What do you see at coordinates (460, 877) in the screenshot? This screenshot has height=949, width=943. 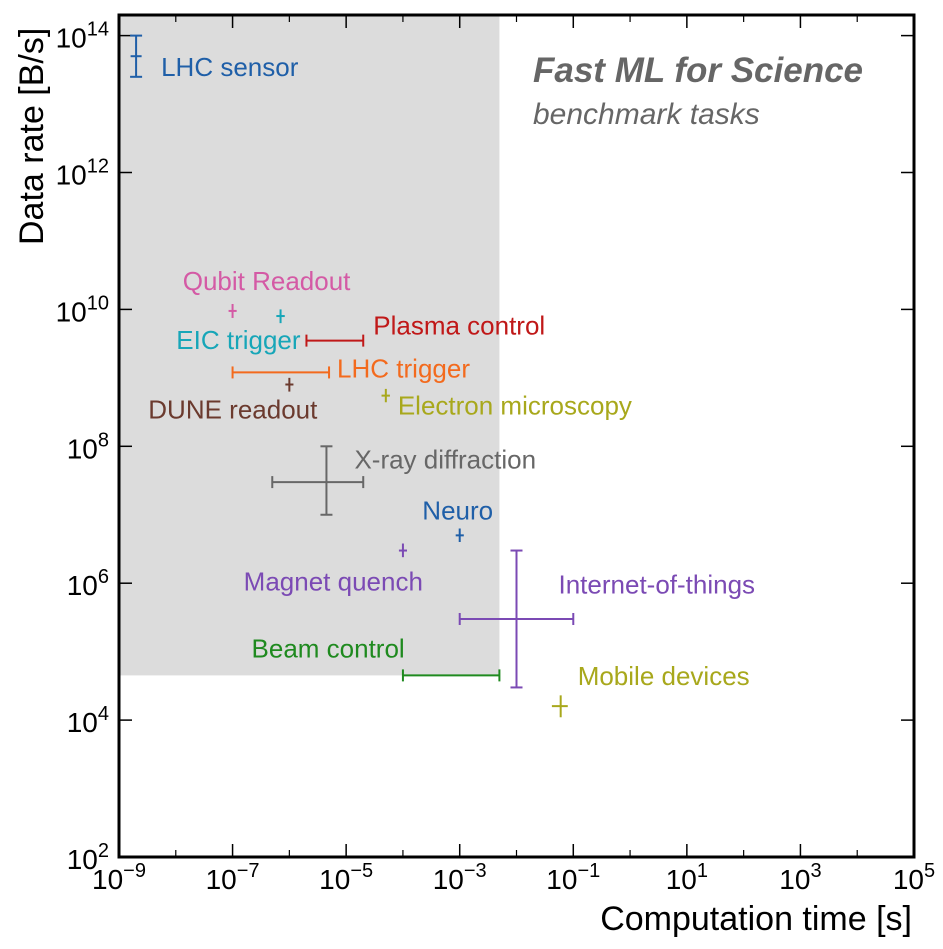 I see `x-tick-label: 10⁻³` at bounding box center [460, 877].